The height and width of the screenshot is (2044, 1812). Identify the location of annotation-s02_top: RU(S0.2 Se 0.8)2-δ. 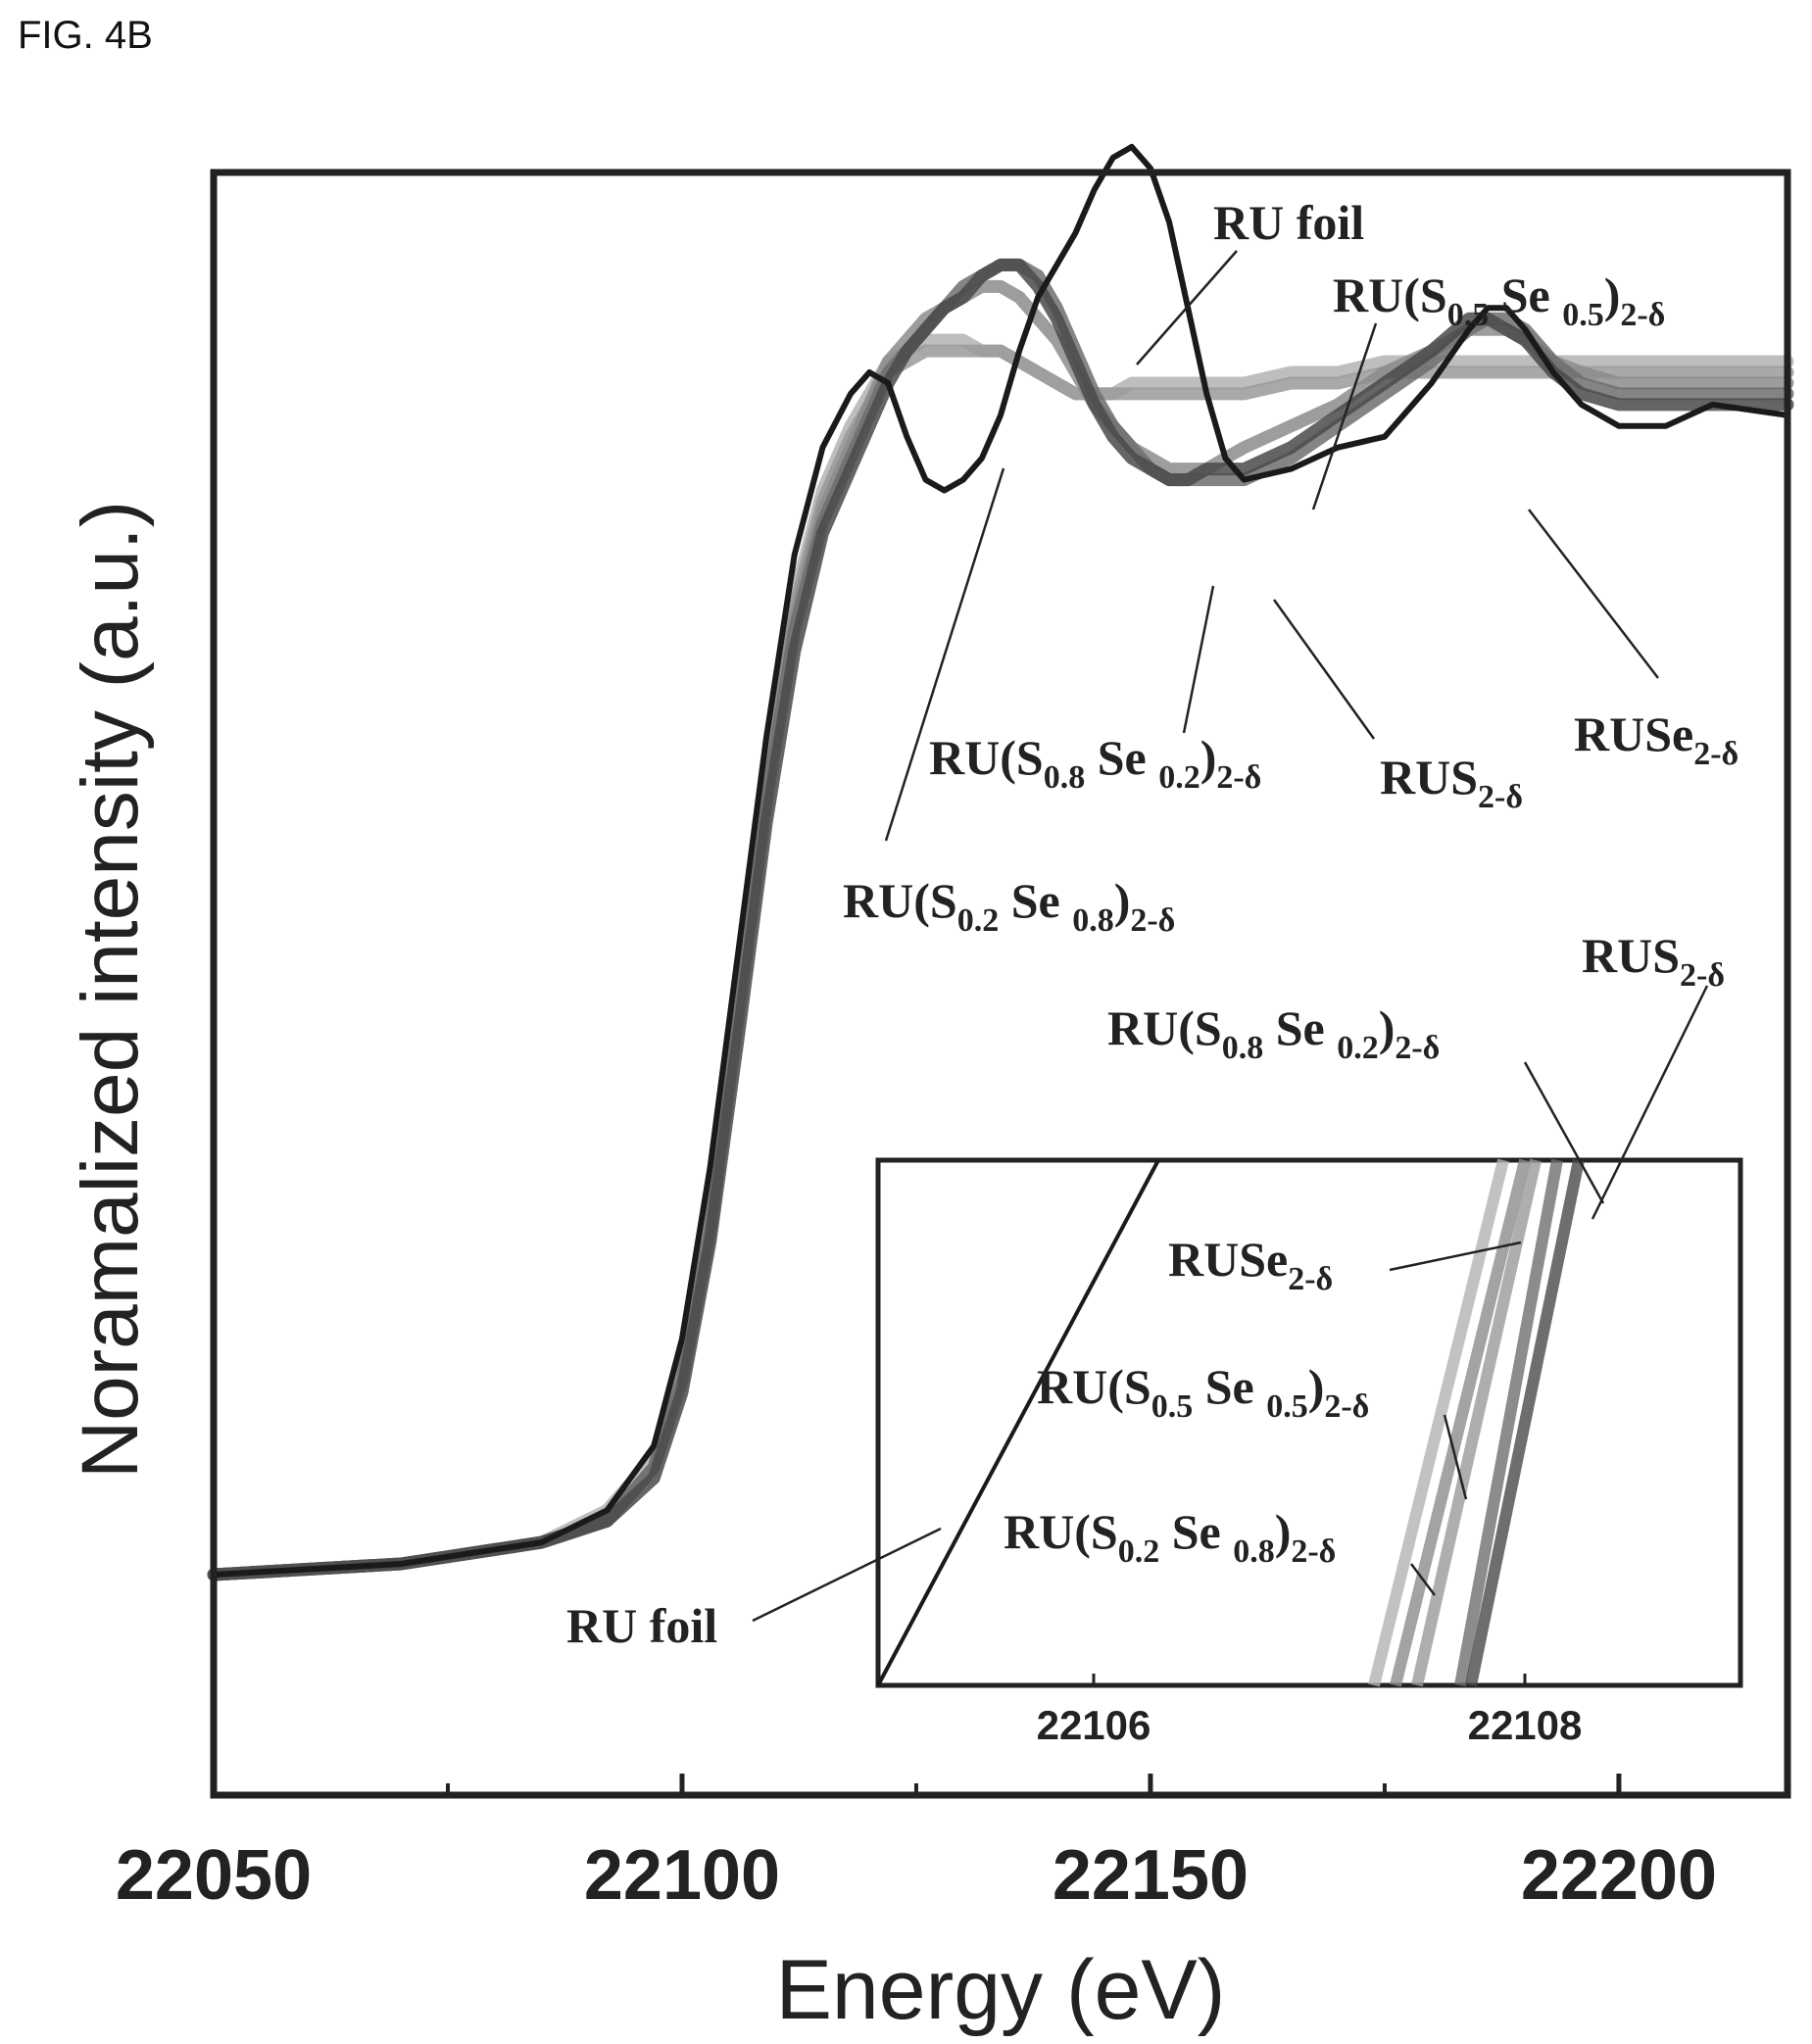
(1009, 906).